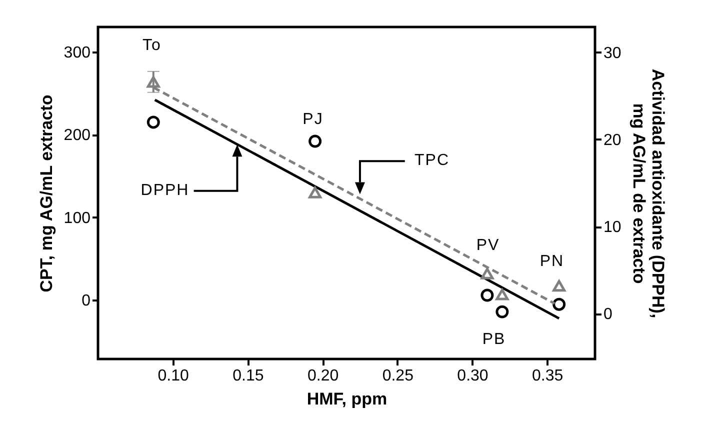 This screenshot has height=430, width=701. I want to click on annotation: PB, so click(494, 340).